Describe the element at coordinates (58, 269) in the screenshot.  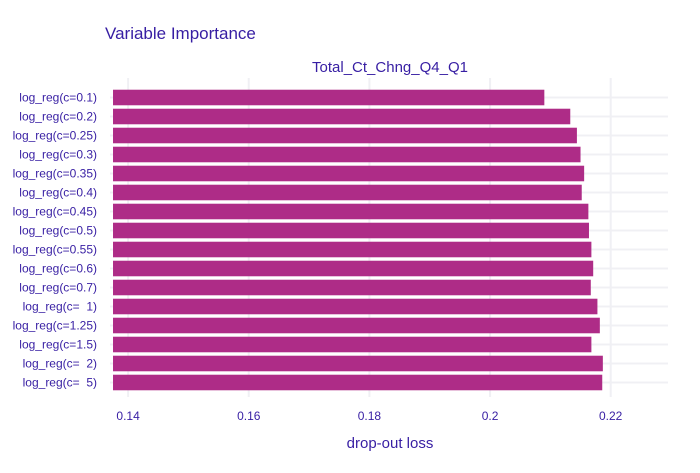
I see `y-tick-label: log_reg(c=0.6)` at that location.